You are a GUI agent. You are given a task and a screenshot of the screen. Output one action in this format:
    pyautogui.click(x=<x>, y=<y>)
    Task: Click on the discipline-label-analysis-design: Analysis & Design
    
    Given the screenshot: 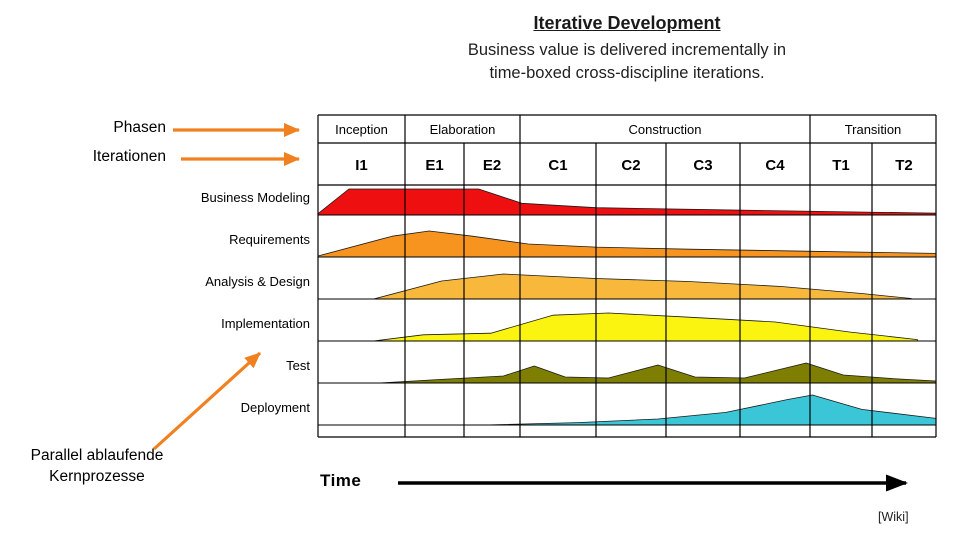 What is the action you would take?
    pyautogui.click(x=257, y=281)
    